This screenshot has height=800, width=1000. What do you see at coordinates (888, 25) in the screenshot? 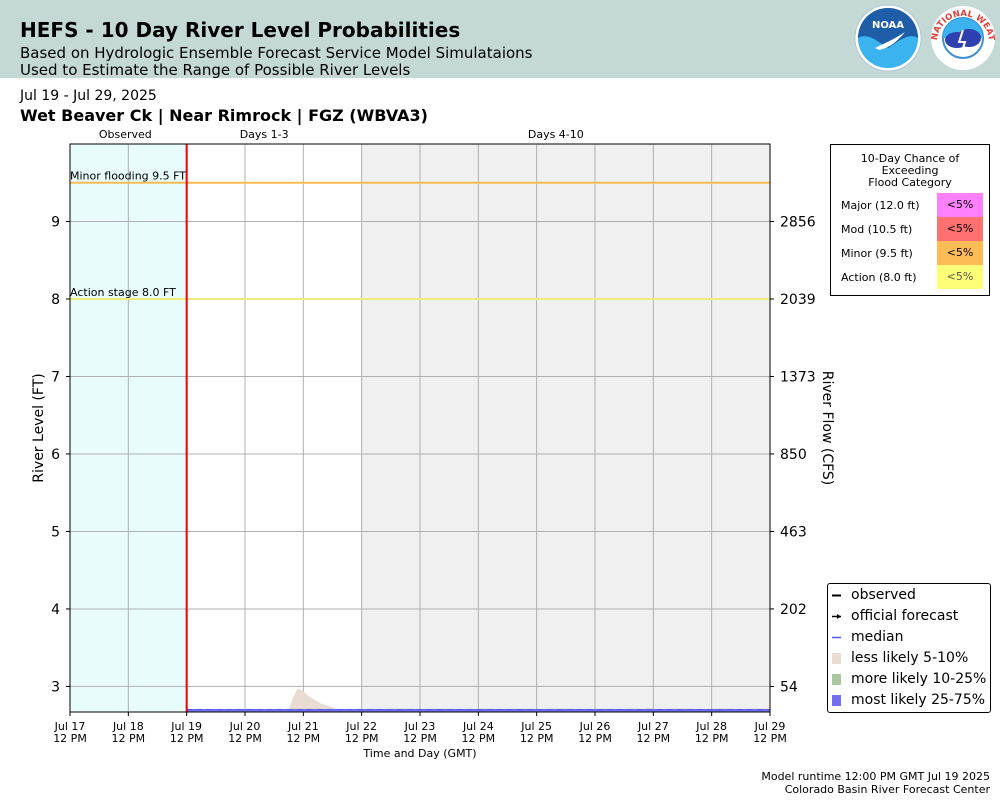
I see `noaa-logo-text: NOAA` at bounding box center [888, 25].